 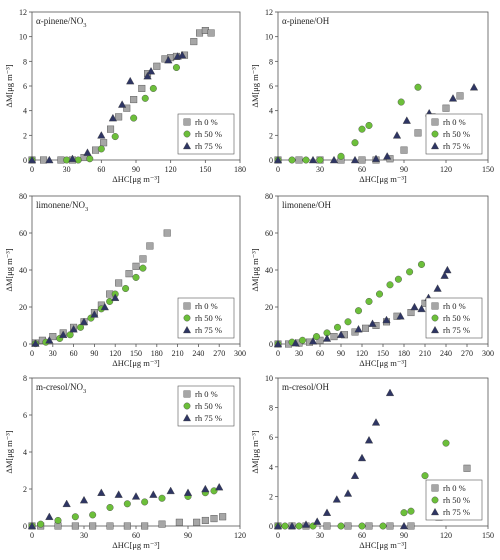 I want to click on x-tick-label: 300, so click(x=488, y=353).